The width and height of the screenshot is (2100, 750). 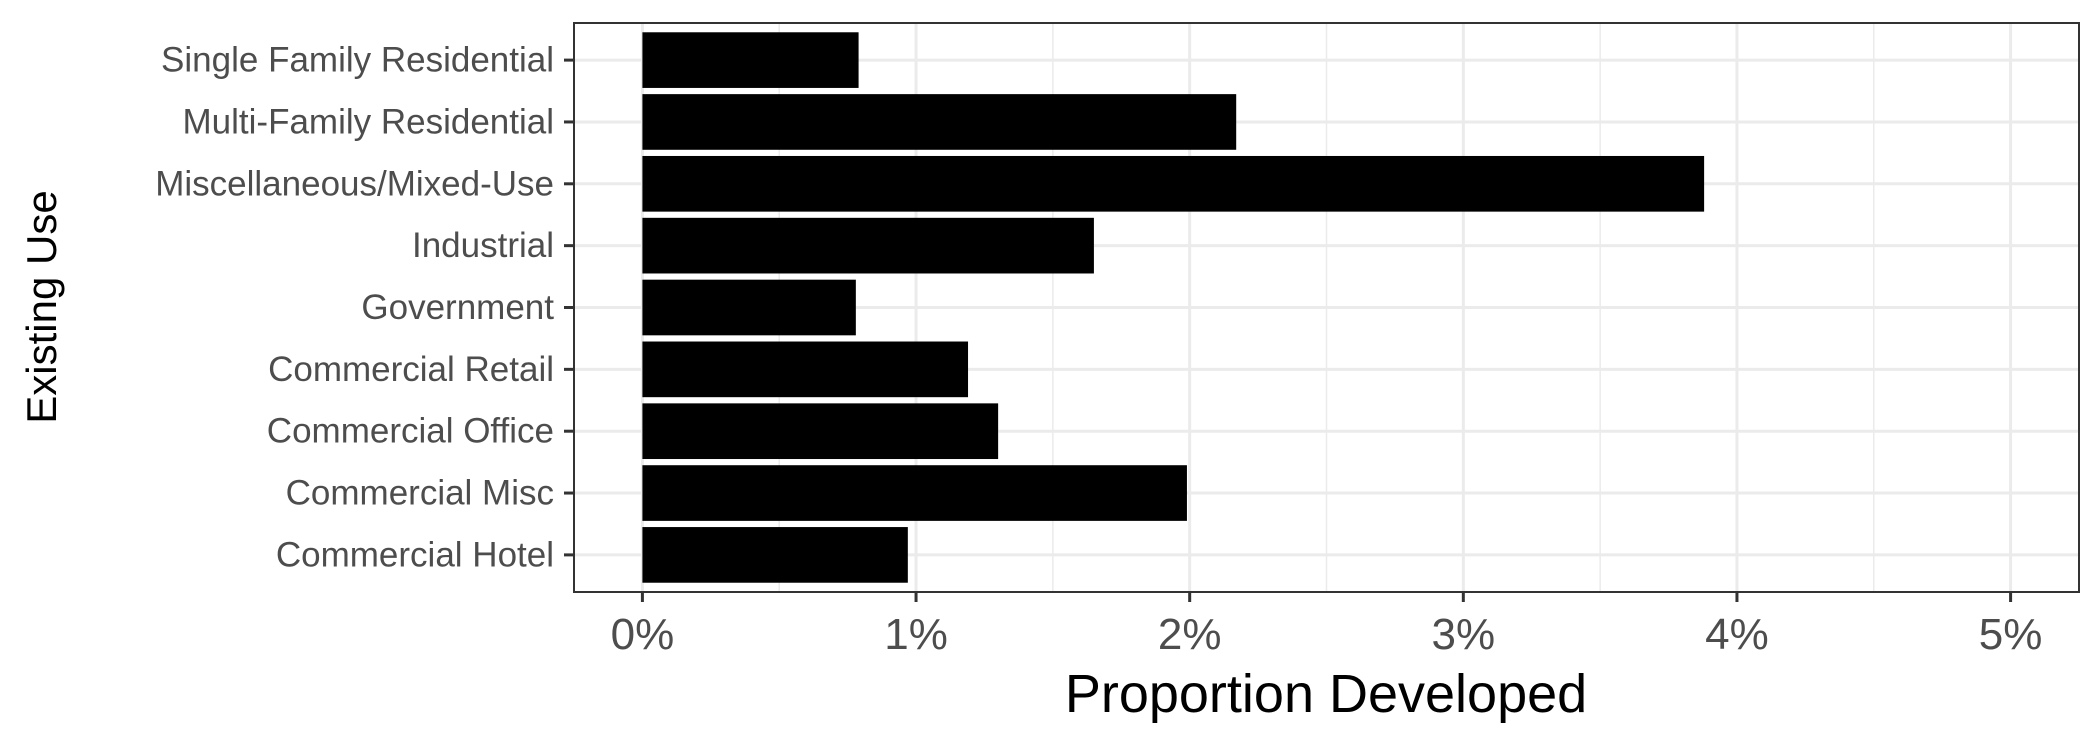 I want to click on bar-commercial-misc, so click(x=914, y=493).